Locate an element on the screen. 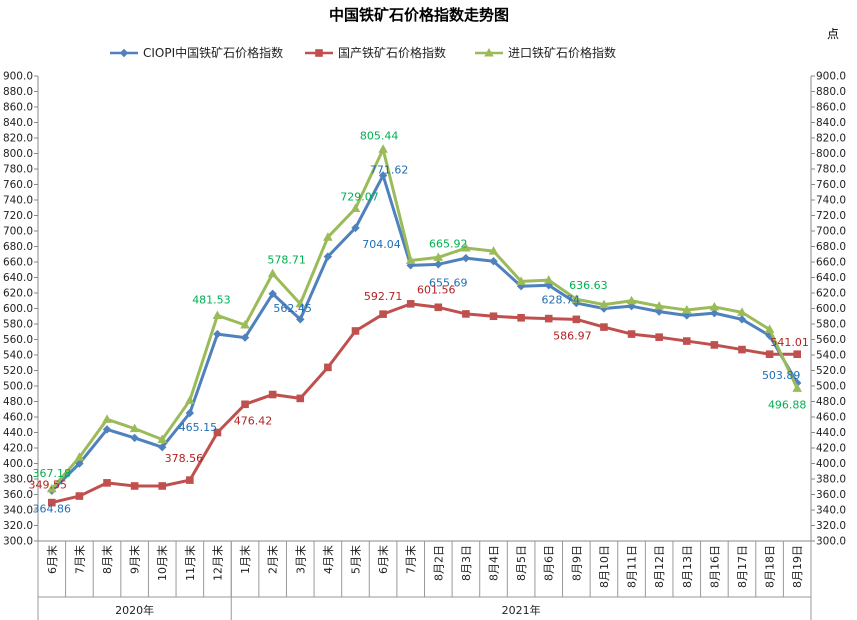  y-tick-label-right: 540.0 is located at coordinates (831, 356).